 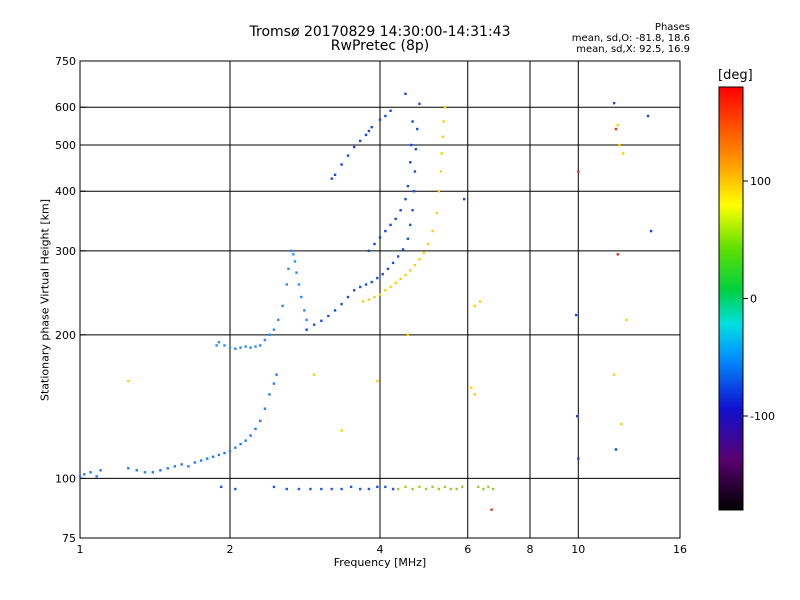 I want to click on phases-heading: Phases, so click(x=672, y=27).